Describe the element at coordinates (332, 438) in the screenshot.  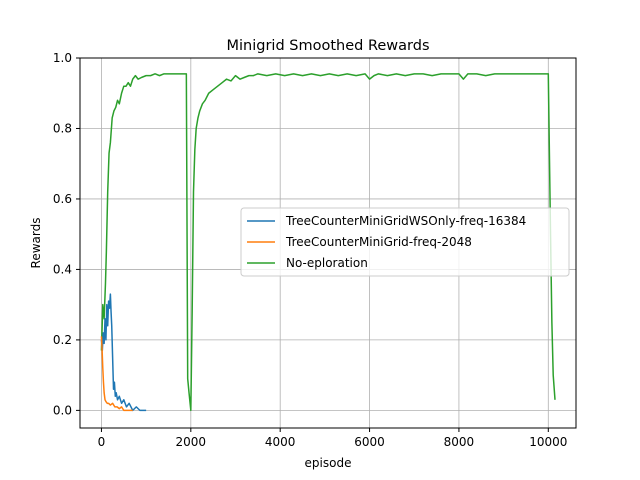
I see `x-axis-ticks: 0 2000 4000 6000 8000 10000` at that location.